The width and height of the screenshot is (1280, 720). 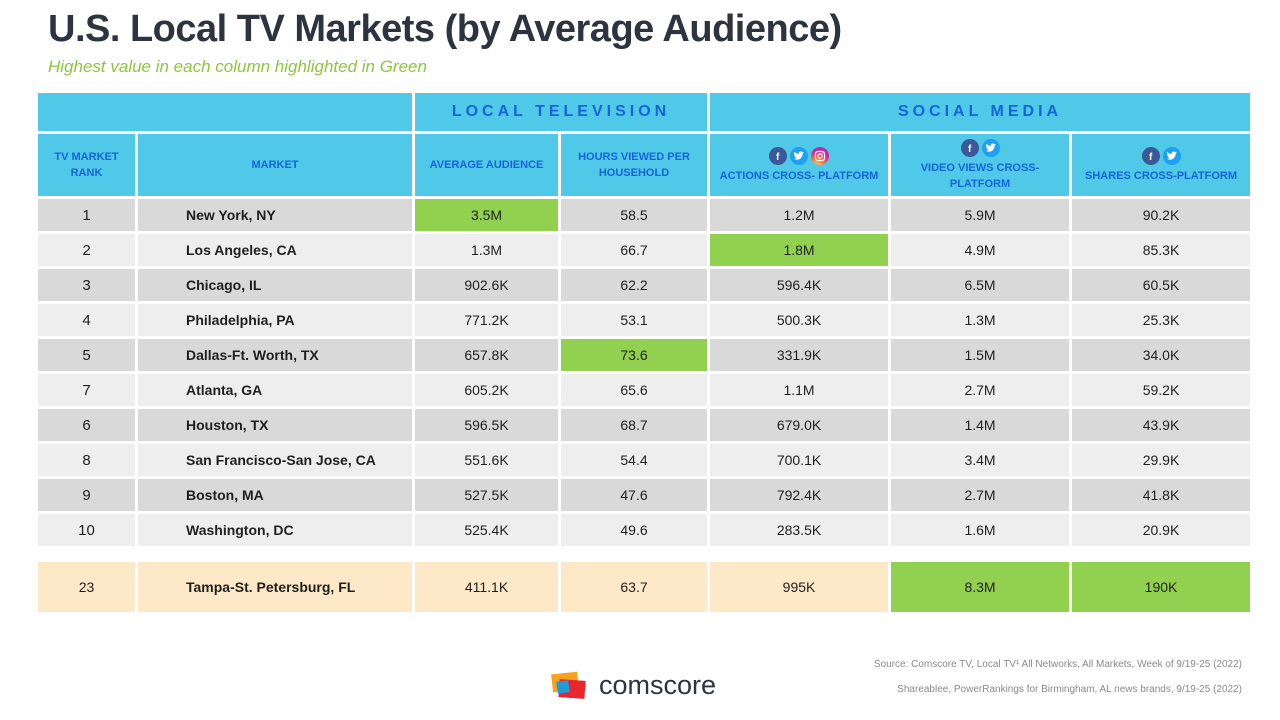 What do you see at coordinates (486, 320) in the screenshot?
I see `cell-avg-audience: 771.2K` at bounding box center [486, 320].